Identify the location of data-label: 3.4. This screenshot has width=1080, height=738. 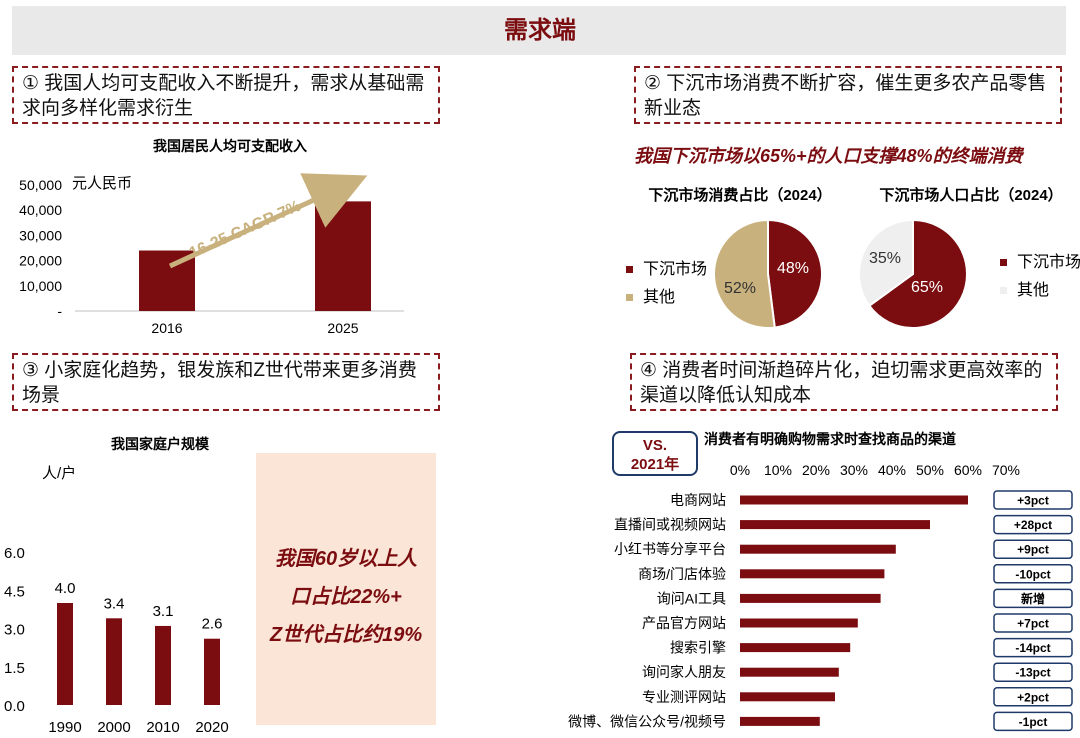
(114, 603).